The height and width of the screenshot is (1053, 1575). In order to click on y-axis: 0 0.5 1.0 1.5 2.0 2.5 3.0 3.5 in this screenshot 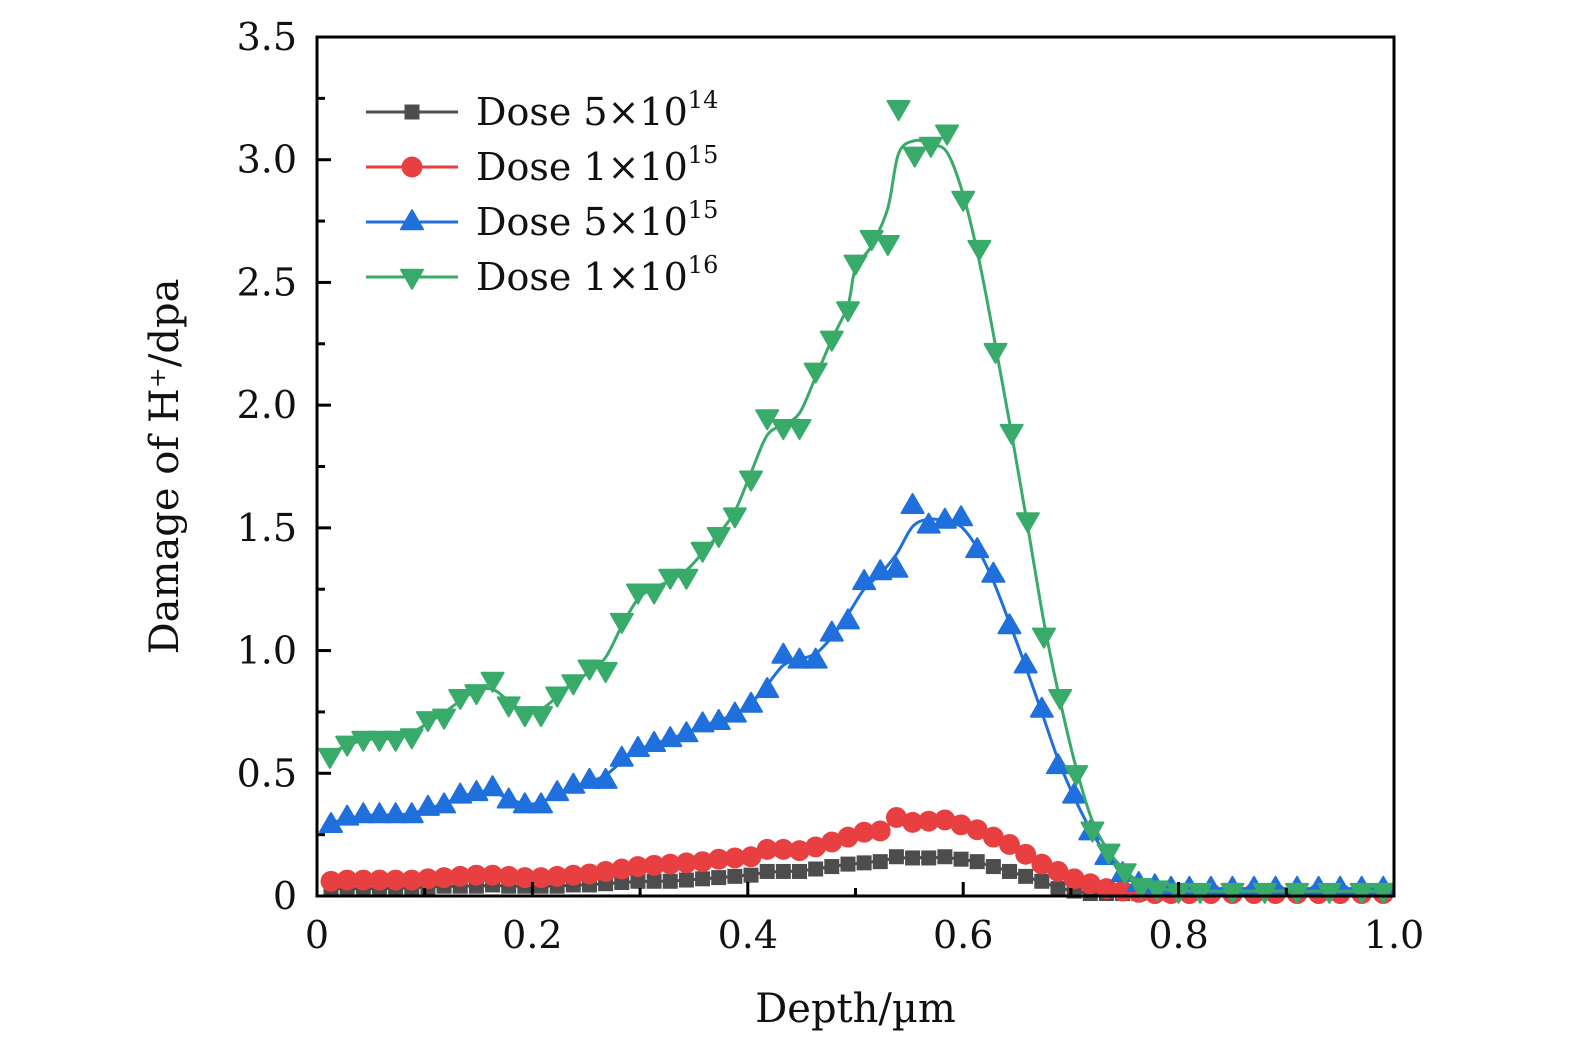, I will do `click(284, 466)`.